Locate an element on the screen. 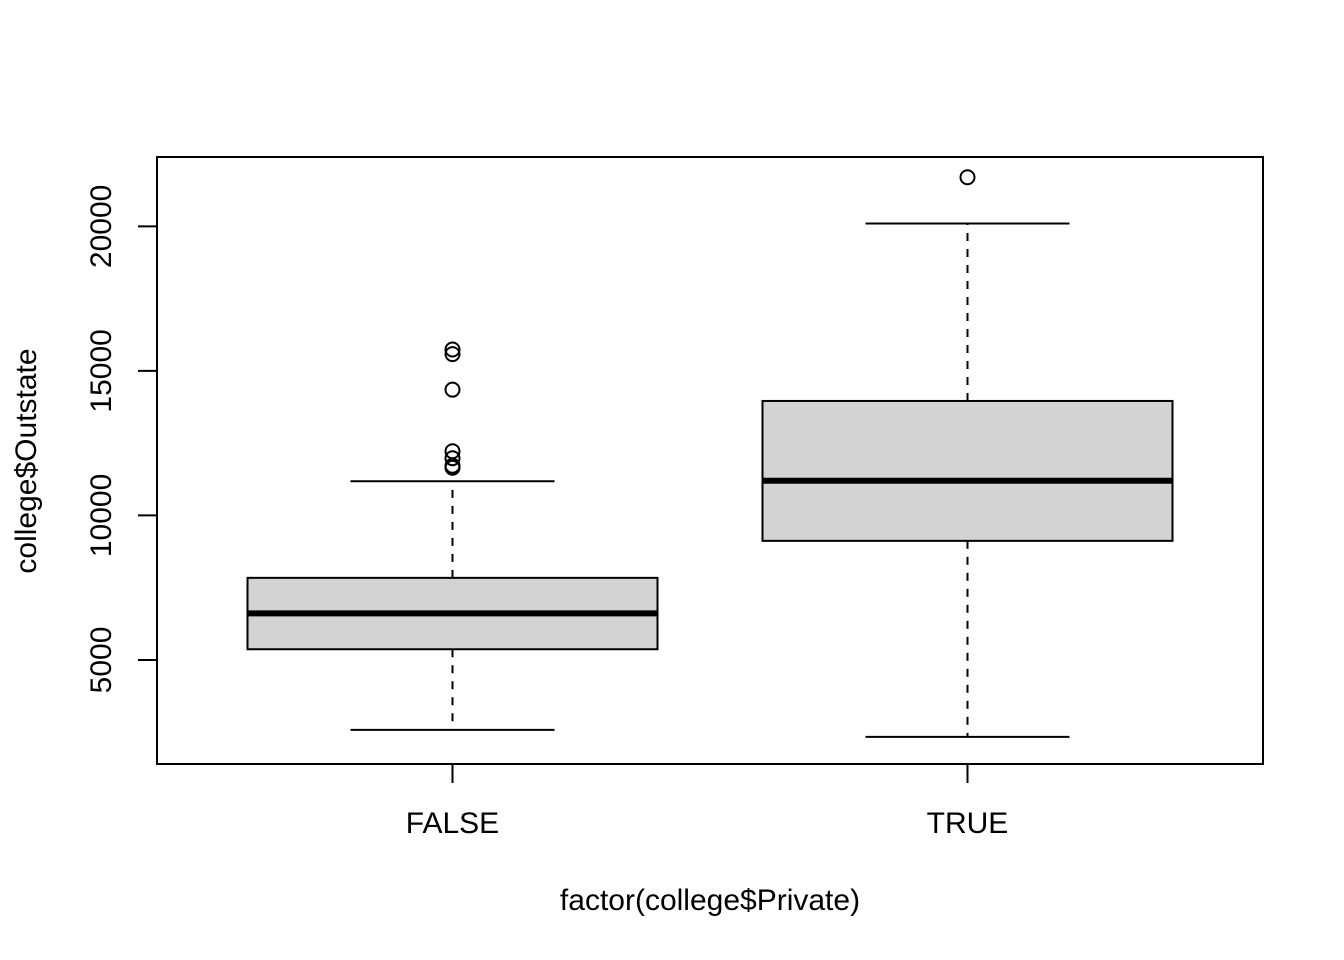  y-axis: 5000 10000 15000 20000 is located at coordinates (121, 439).